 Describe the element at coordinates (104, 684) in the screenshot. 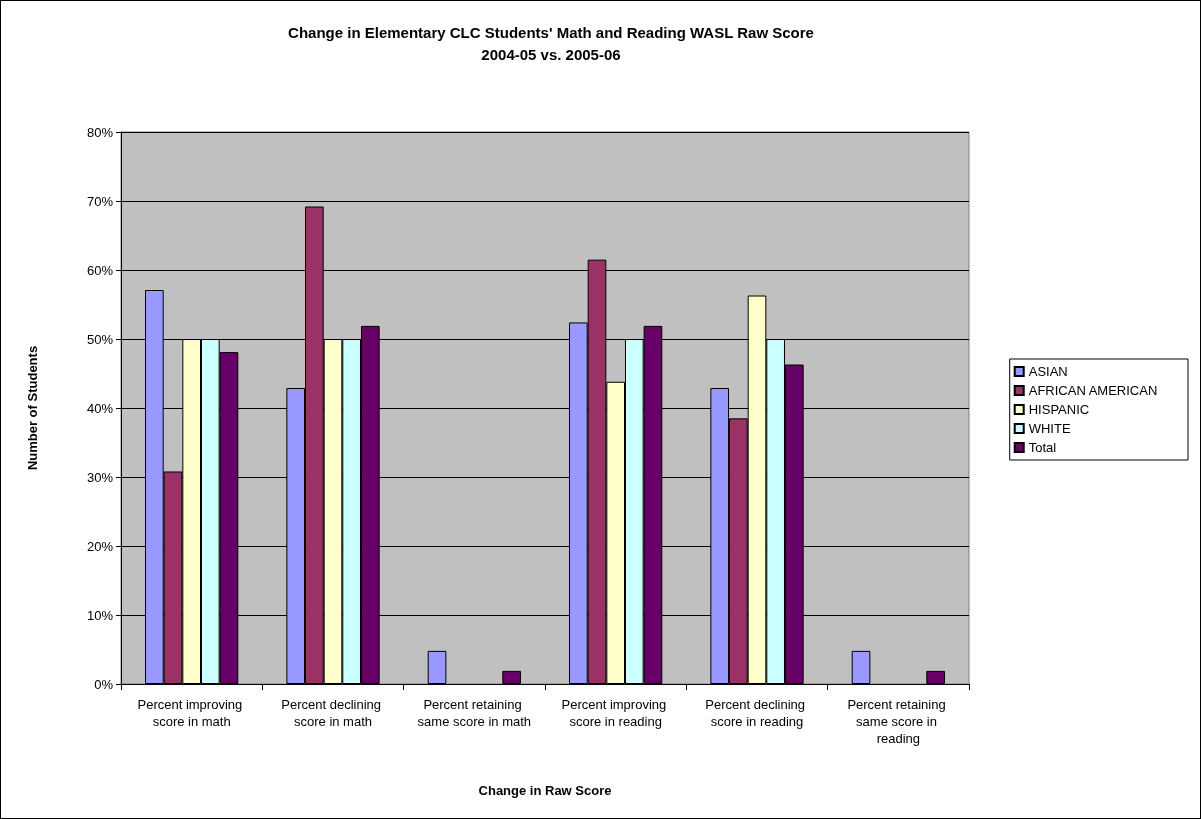

I see `y-tick-label: 0%` at that location.